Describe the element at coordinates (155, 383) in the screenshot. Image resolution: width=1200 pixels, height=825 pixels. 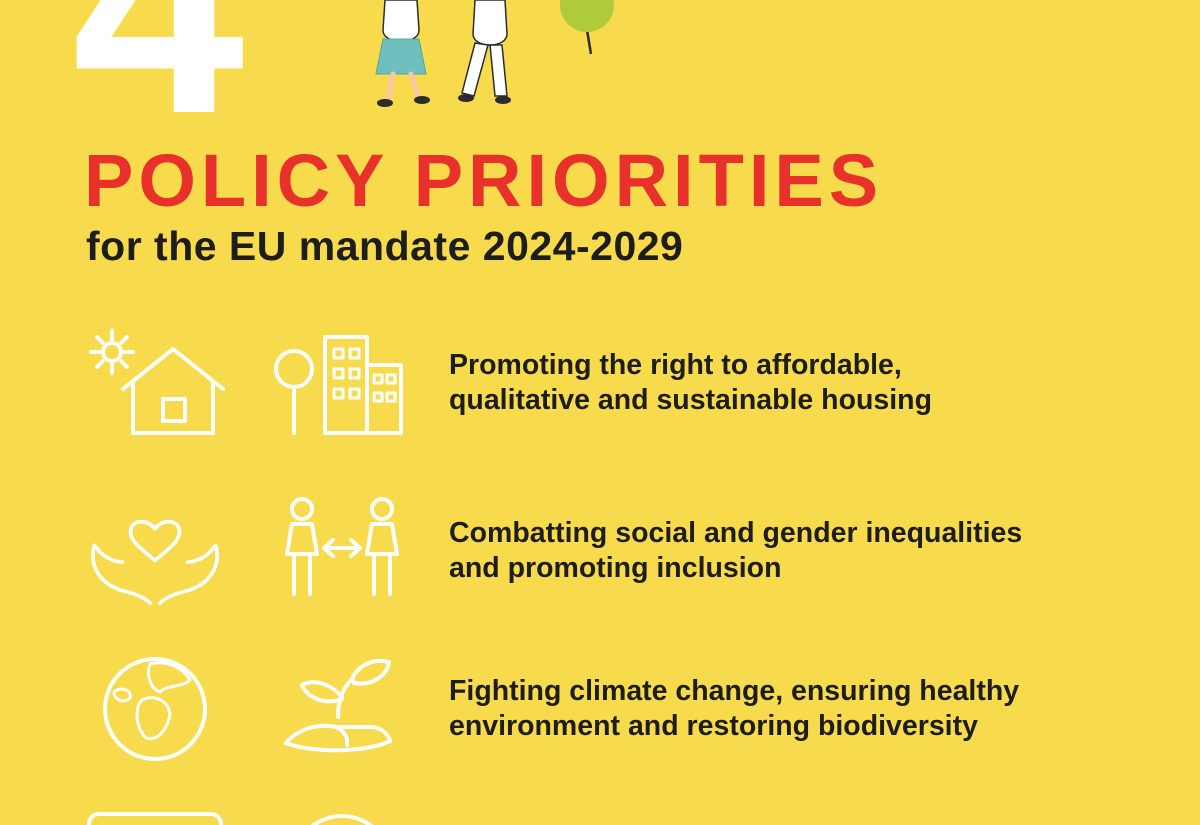
I see `house-sun-icon` at that location.